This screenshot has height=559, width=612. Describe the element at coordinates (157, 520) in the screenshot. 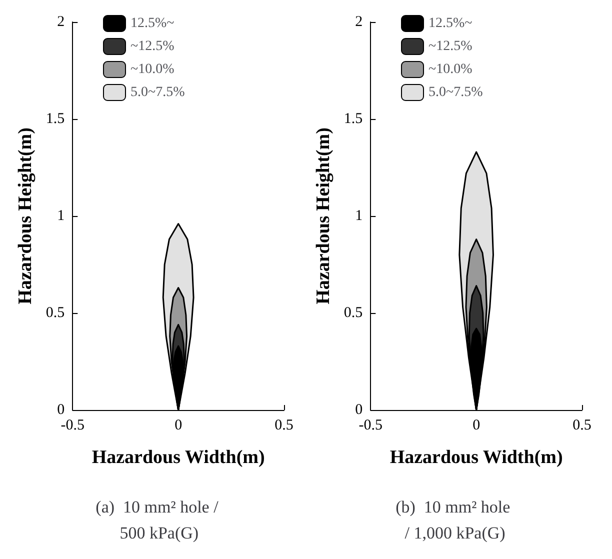

I see `text: (a) 10 mm² hole / 500 kPa(G)` at that location.